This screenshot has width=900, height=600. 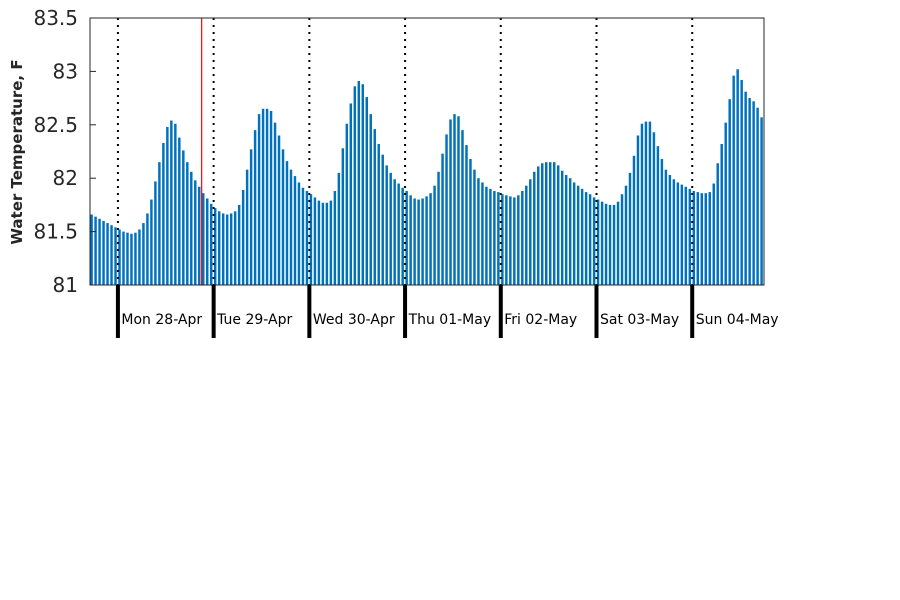 What do you see at coordinates (540, 320) in the screenshot?
I see `day-label: Fri 02-May` at bounding box center [540, 320].